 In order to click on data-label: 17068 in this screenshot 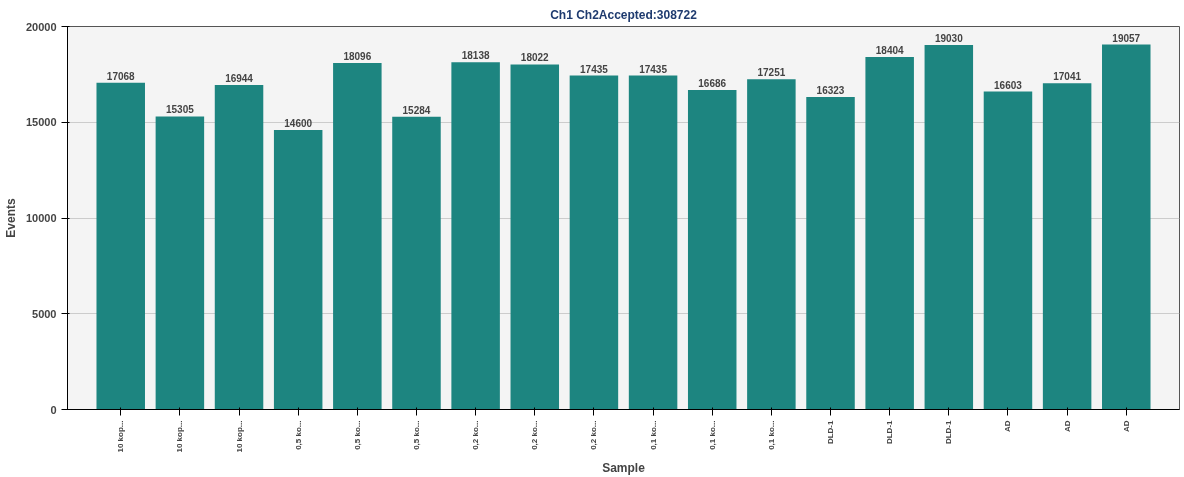, I will do `click(121, 76)`.